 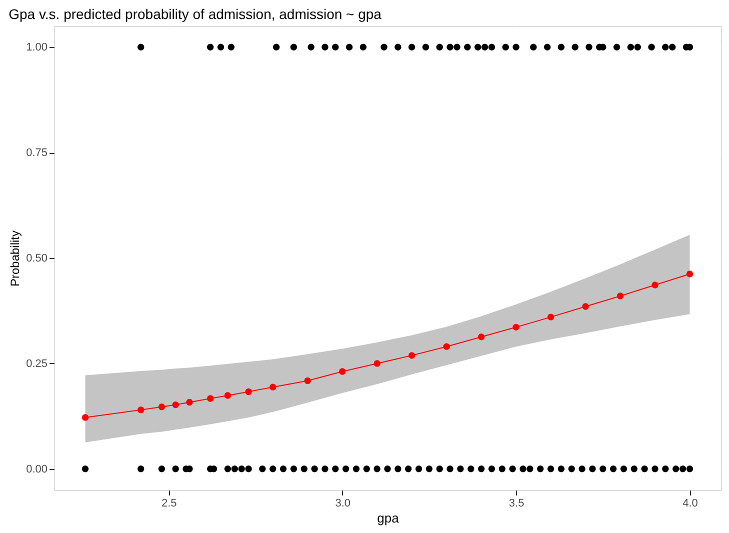 What do you see at coordinates (37, 153) in the screenshot?
I see `y-tick-label: 0.75` at bounding box center [37, 153].